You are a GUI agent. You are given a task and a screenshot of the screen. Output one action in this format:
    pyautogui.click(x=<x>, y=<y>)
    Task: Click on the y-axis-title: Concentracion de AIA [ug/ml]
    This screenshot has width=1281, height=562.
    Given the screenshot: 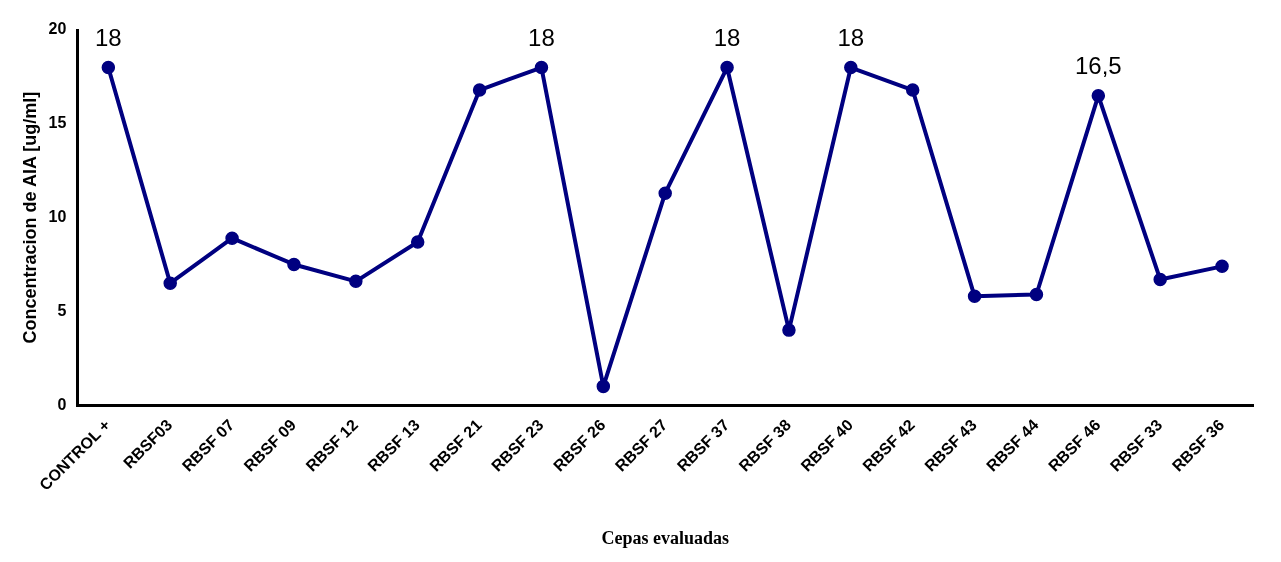 What is the action you would take?
    pyautogui.click(x=29, y=217)
    